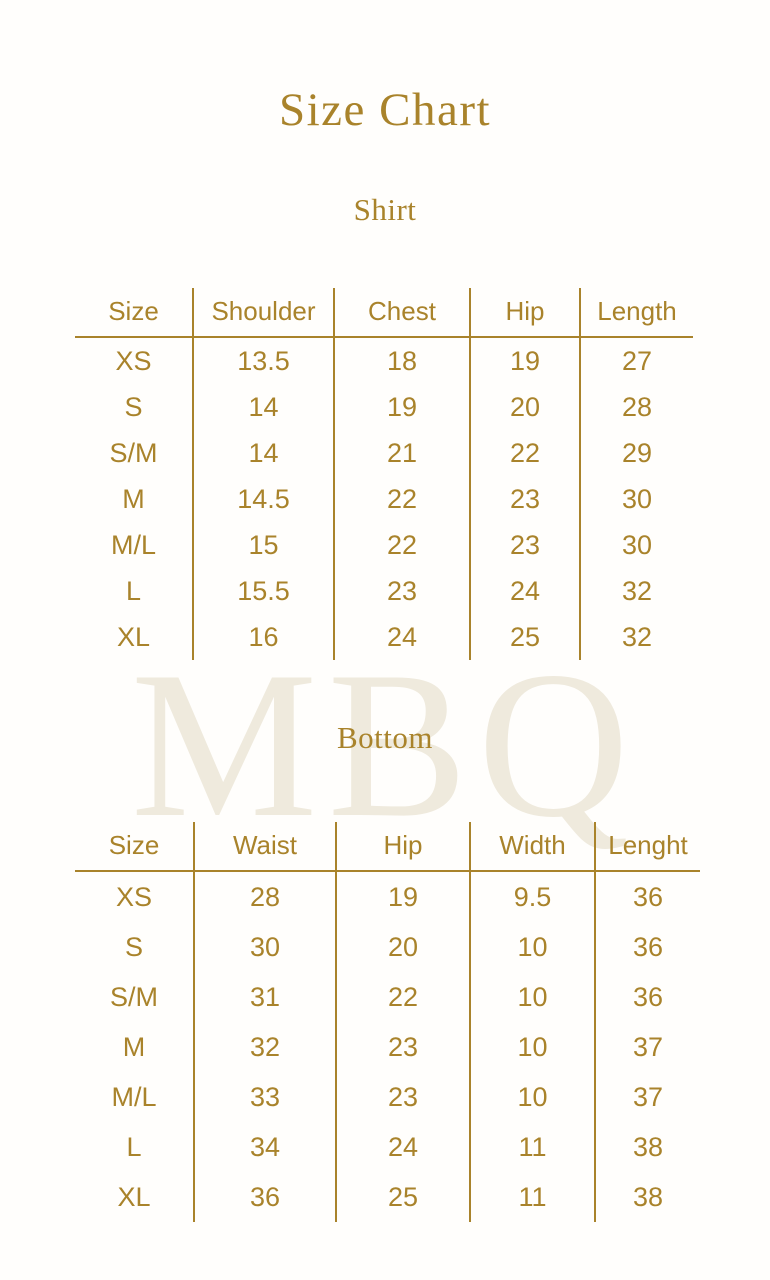  What do you see at coordinates (402, 591) in the screenshot?
I see `cell-chest: 23` at bounding box center [402, 591].